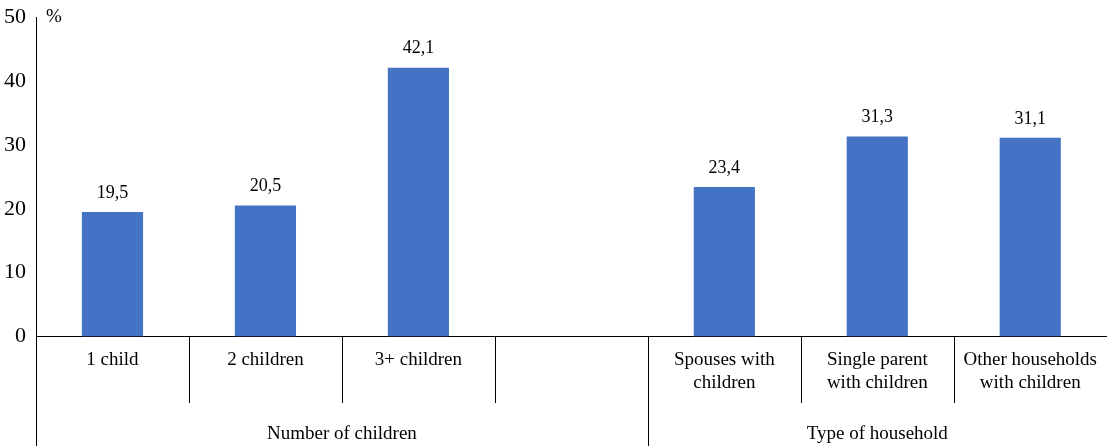 The width and height of the screenshot is (1109, 446). I want to click on data-label: 31,3, so click(877, 116).